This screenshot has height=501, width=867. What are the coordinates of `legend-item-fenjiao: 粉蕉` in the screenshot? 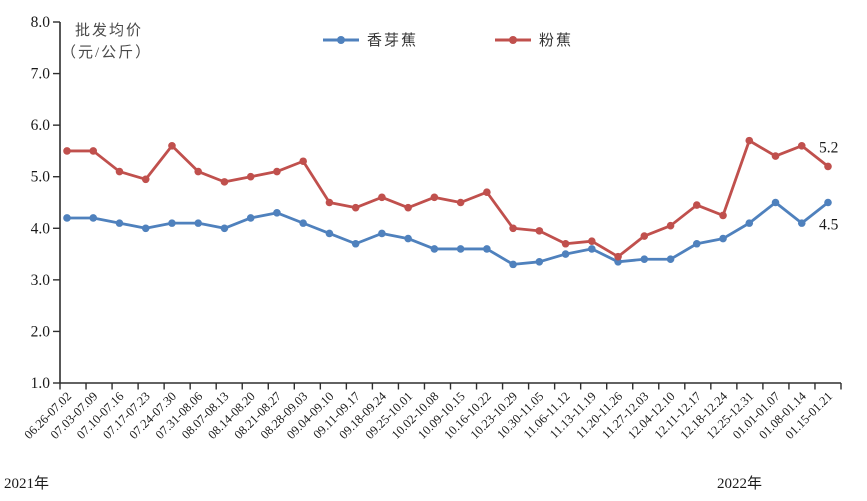 It's located at (533, 39).